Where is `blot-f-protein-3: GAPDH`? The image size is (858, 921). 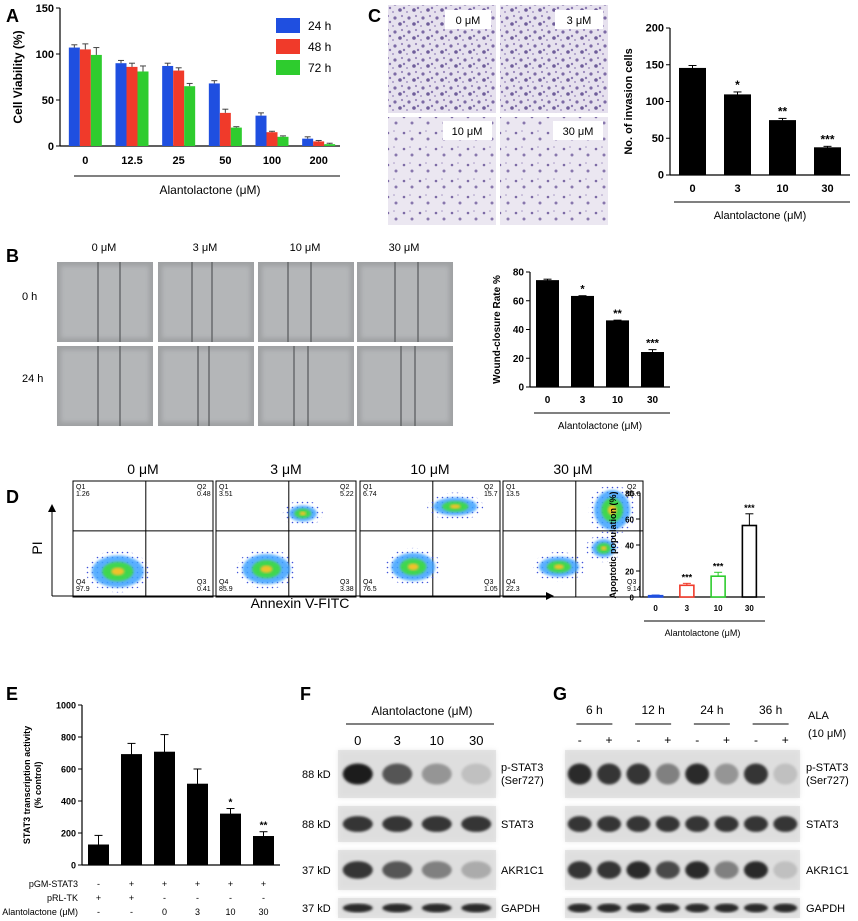
blot-f-protein-3: GAPDH is located at coordinates (520, 909).